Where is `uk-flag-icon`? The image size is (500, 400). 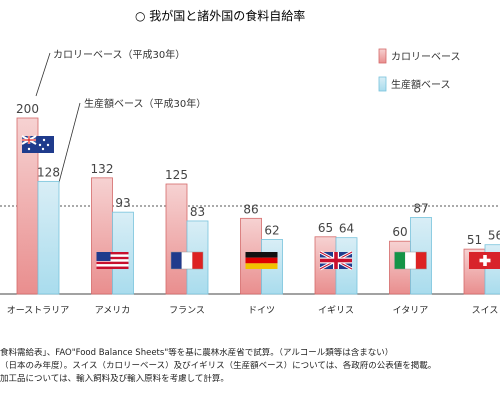
uk-flag-icon is located at coordinates (336, 260).